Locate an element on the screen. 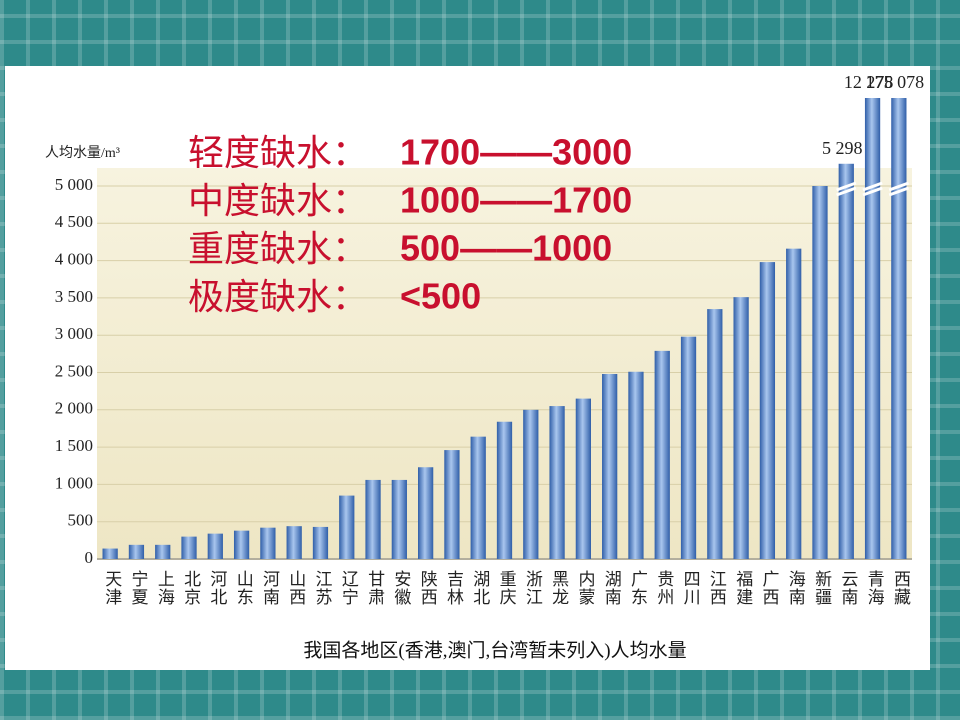 This screenshot has width=960, height=720. x-tick-label: 吉林 is located at coordinates (454, 588).